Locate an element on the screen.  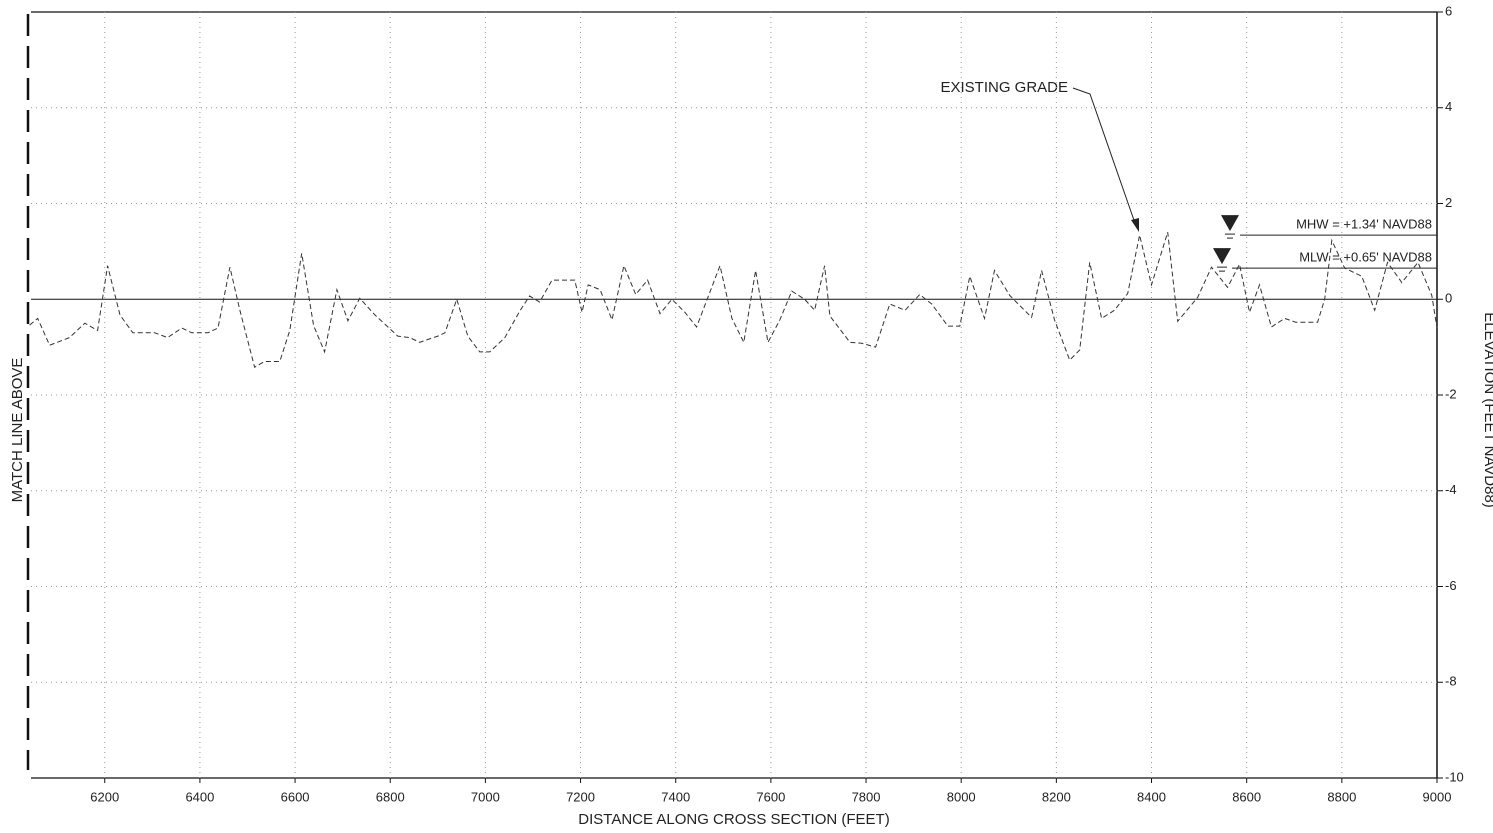
y-axis-label: ELEVATION (FEET NAVD88) is located at coordinates (1487, 410).